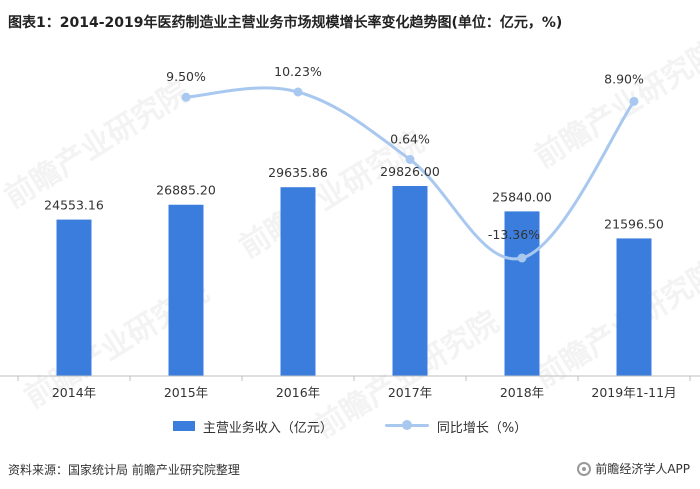 The height and width of the screenshot is (489, 700). I want to click on x-tick-label: 2019年1-11月, so click(633, 392).